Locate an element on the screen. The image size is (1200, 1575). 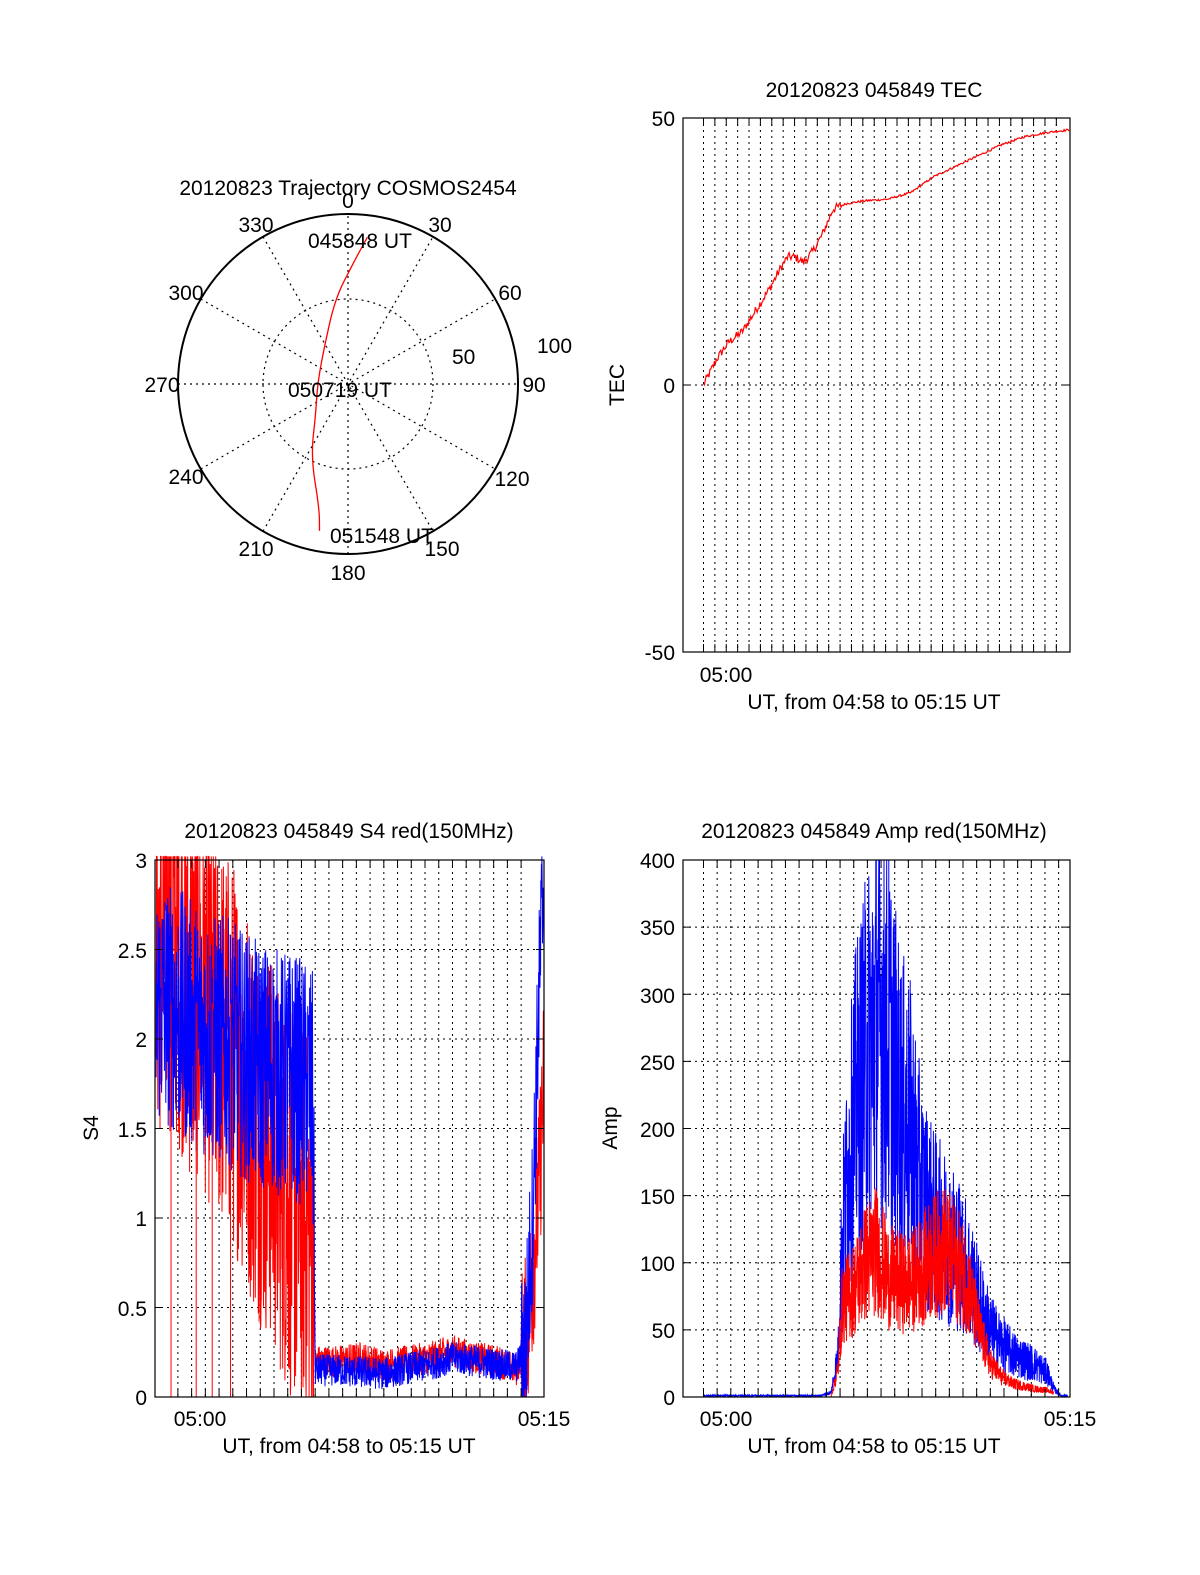
s4-ytick-0: 0 is located at coordinates (141, 1398).